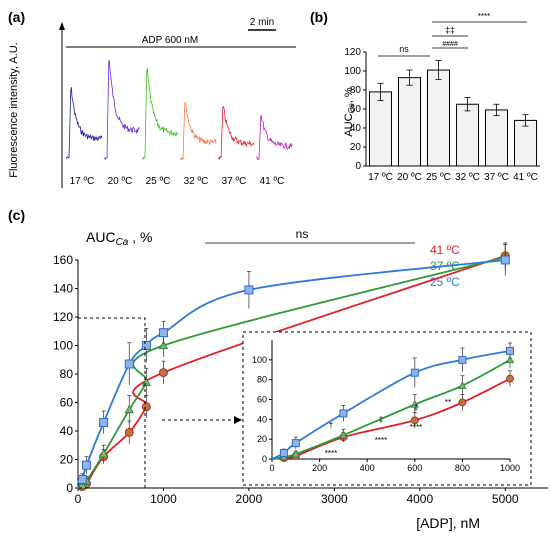 The height and width of the screenshot is (544, 550). What do you see at coordinates (505, 499) in the screenshot?
I see `c-xtick-label: 5000` at bounding box center [505, 499].